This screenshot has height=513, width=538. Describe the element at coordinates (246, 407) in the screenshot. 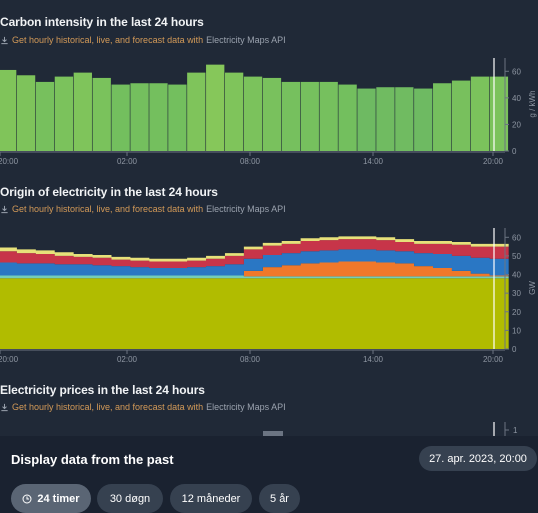

I see `prices-link-api: Electricity Maps API` at that location.